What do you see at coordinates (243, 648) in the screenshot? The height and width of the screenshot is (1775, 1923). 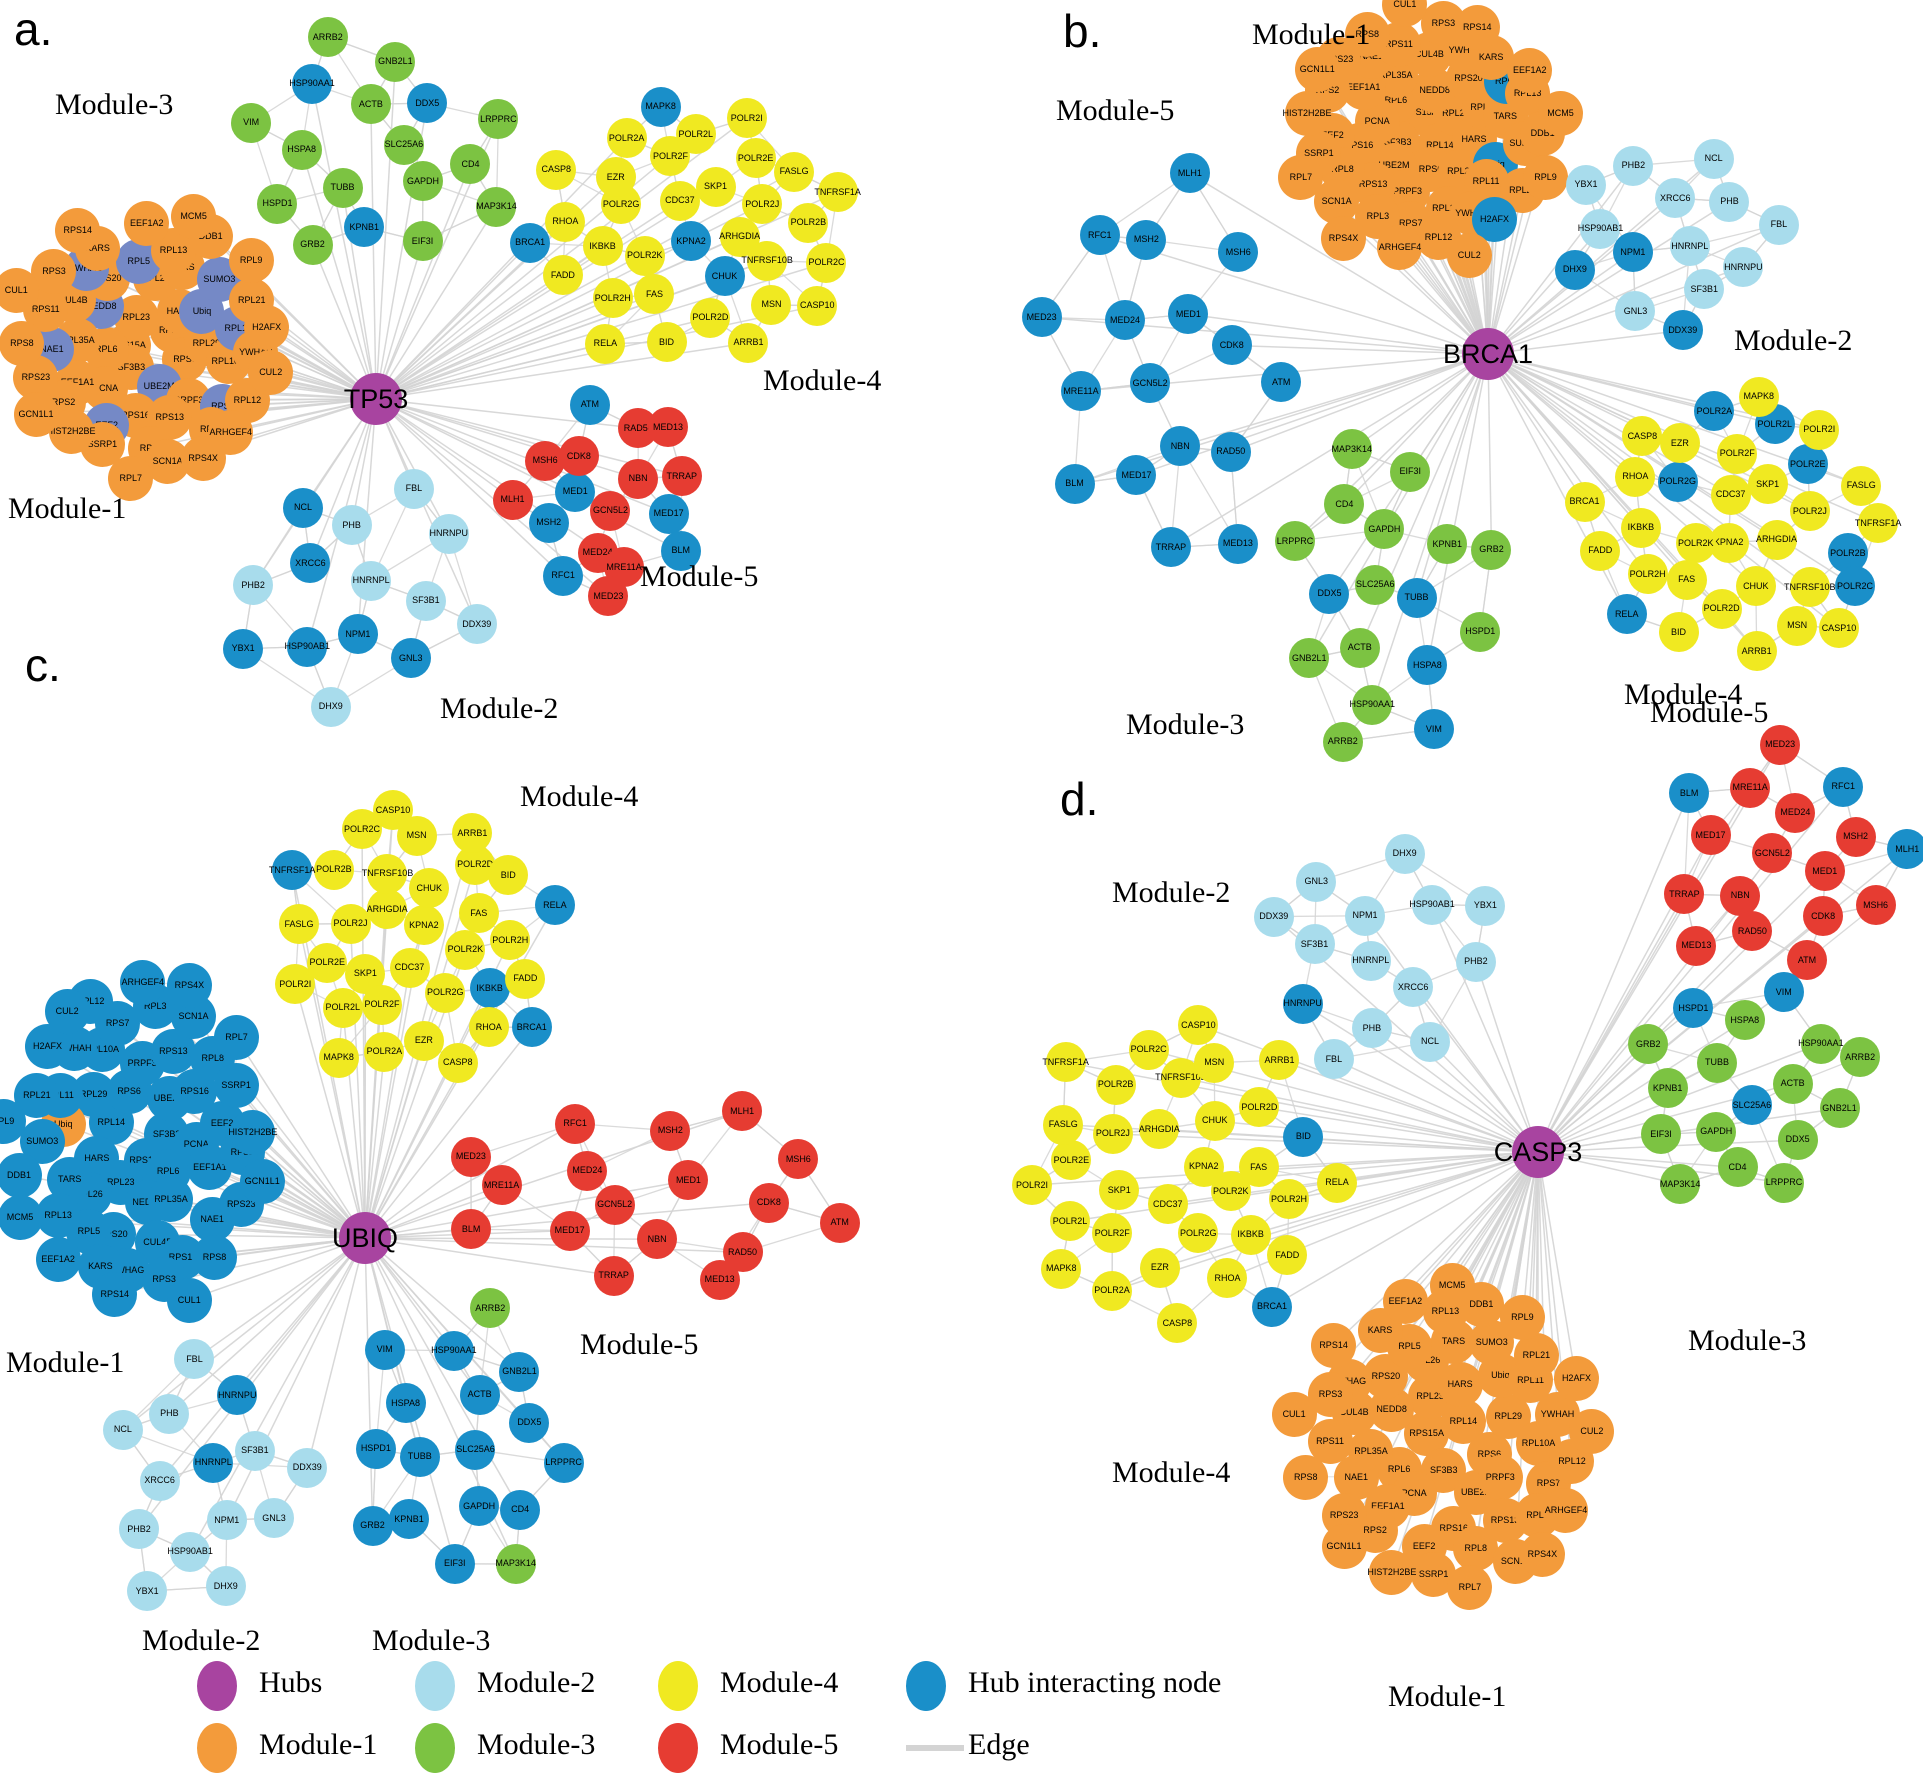 I see `node-YBX1: YBX1` at bounding box center [243, 648].